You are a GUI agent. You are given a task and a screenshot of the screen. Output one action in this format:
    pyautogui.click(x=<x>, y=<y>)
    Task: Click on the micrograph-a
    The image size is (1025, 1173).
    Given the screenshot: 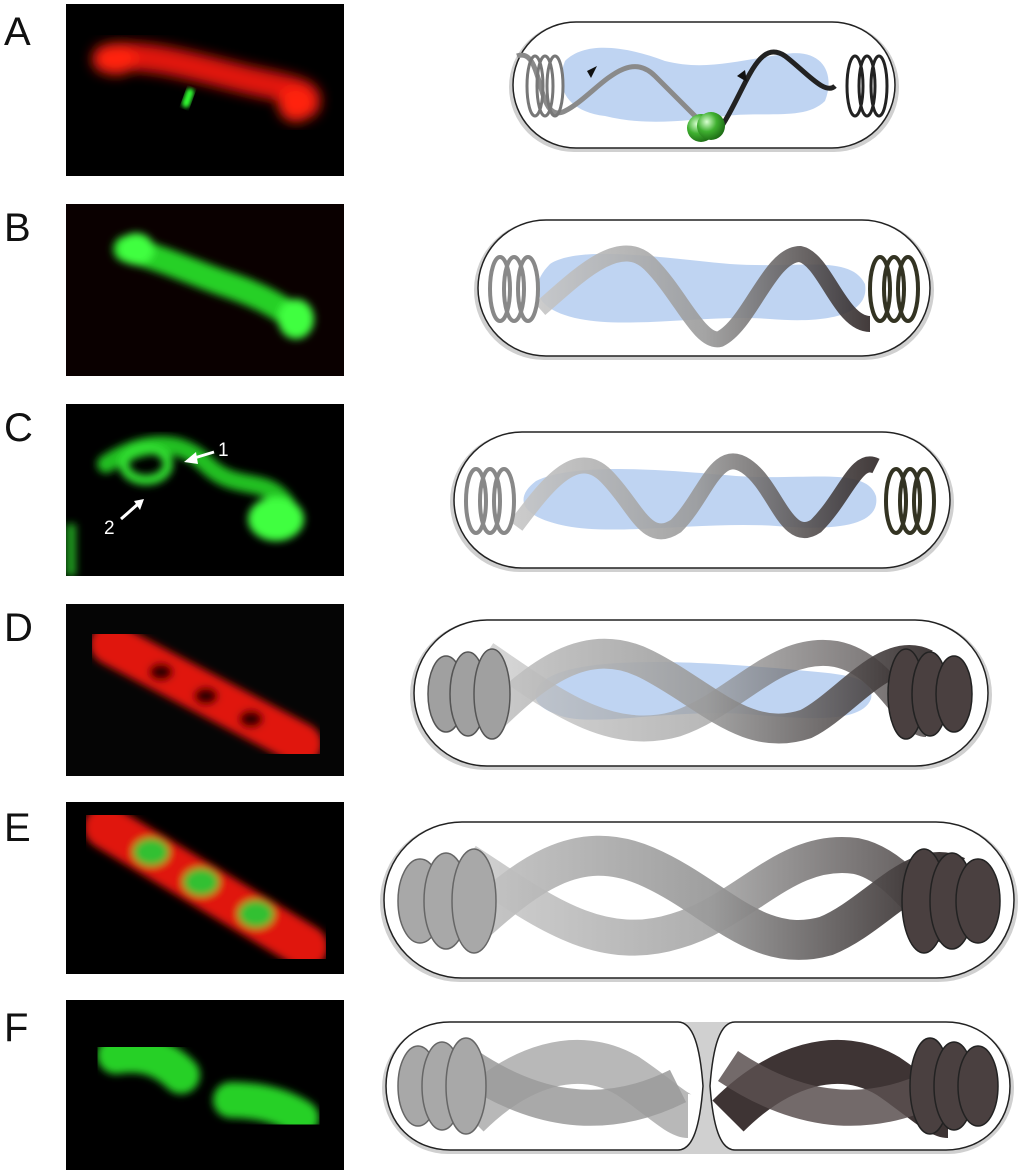 What is the action you would take?
    pyautogui.click(x=205, y=90)
    